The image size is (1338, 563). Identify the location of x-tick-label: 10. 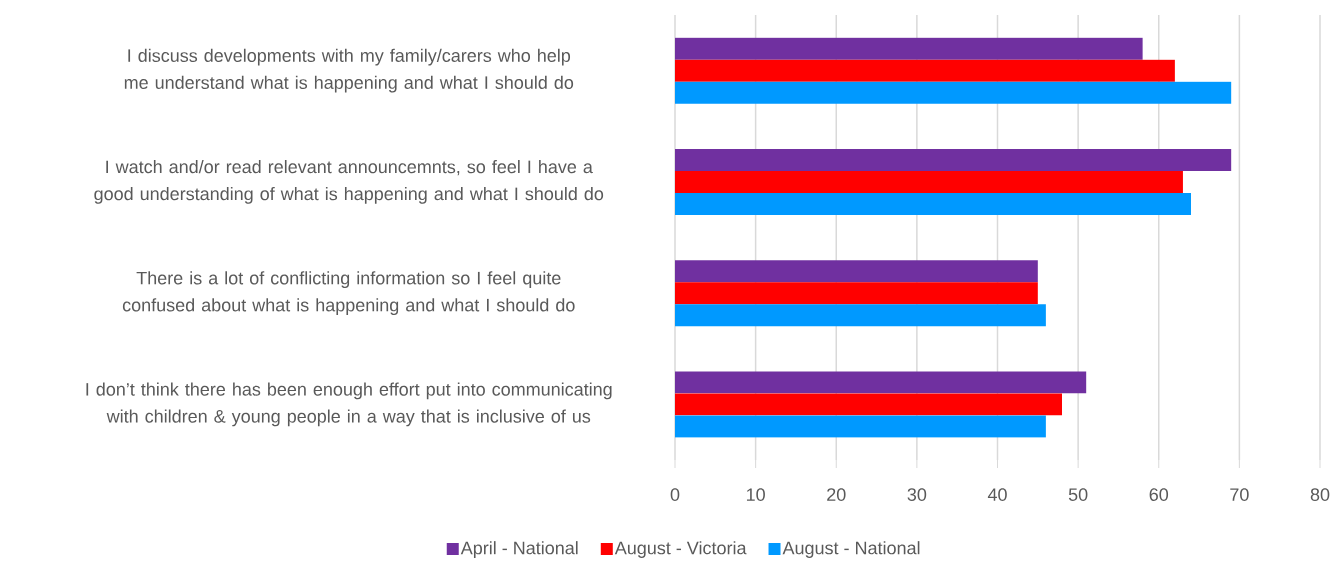
(755, 494).